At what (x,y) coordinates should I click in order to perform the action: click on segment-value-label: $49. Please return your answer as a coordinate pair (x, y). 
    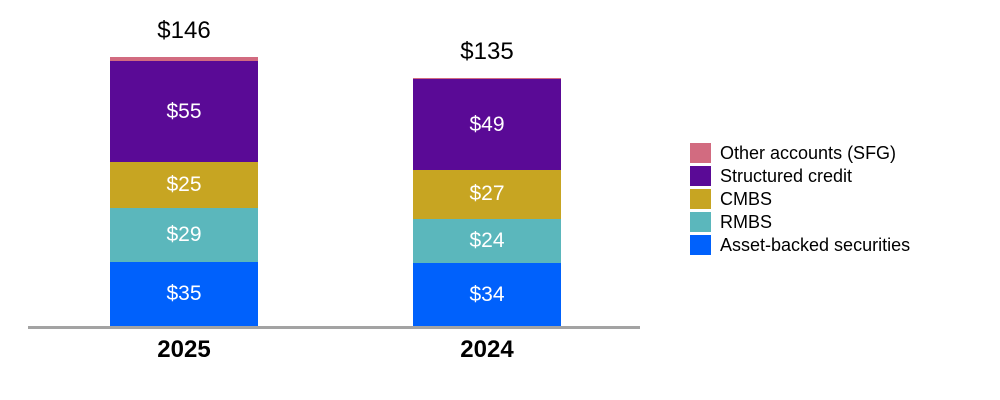
    Looking at the image, I should click on (487, 124).